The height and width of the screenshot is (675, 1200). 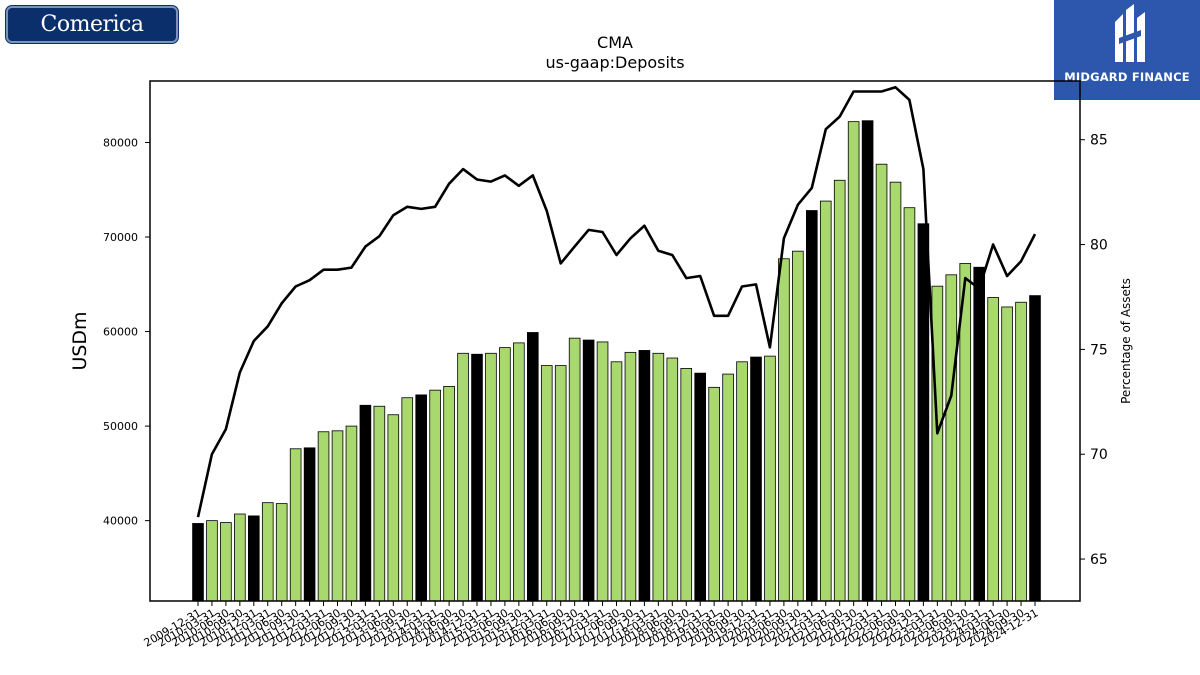 I want to click on midgard-mark-icon, so click(x=1130, y=33).